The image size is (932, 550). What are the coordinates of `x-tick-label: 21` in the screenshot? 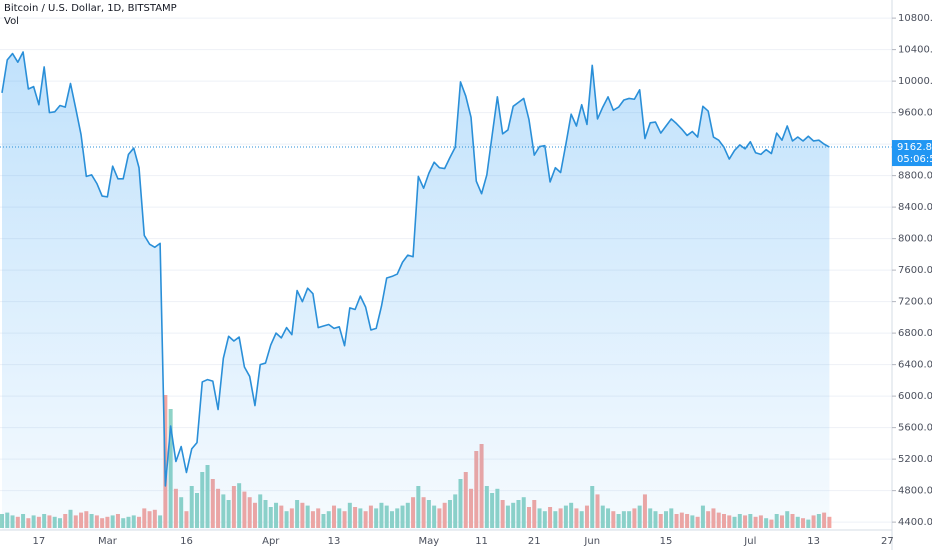 It's located at (534, 541).